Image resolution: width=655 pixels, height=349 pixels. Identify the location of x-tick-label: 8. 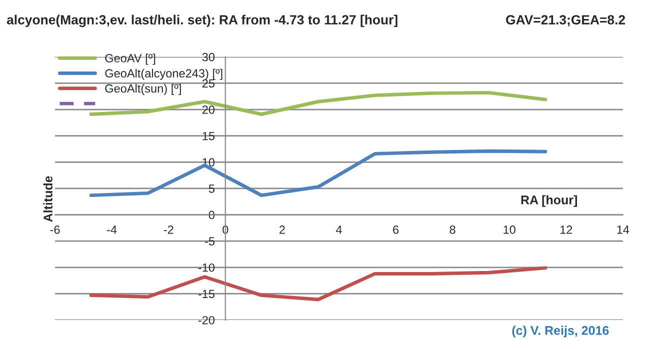
(453, 230).